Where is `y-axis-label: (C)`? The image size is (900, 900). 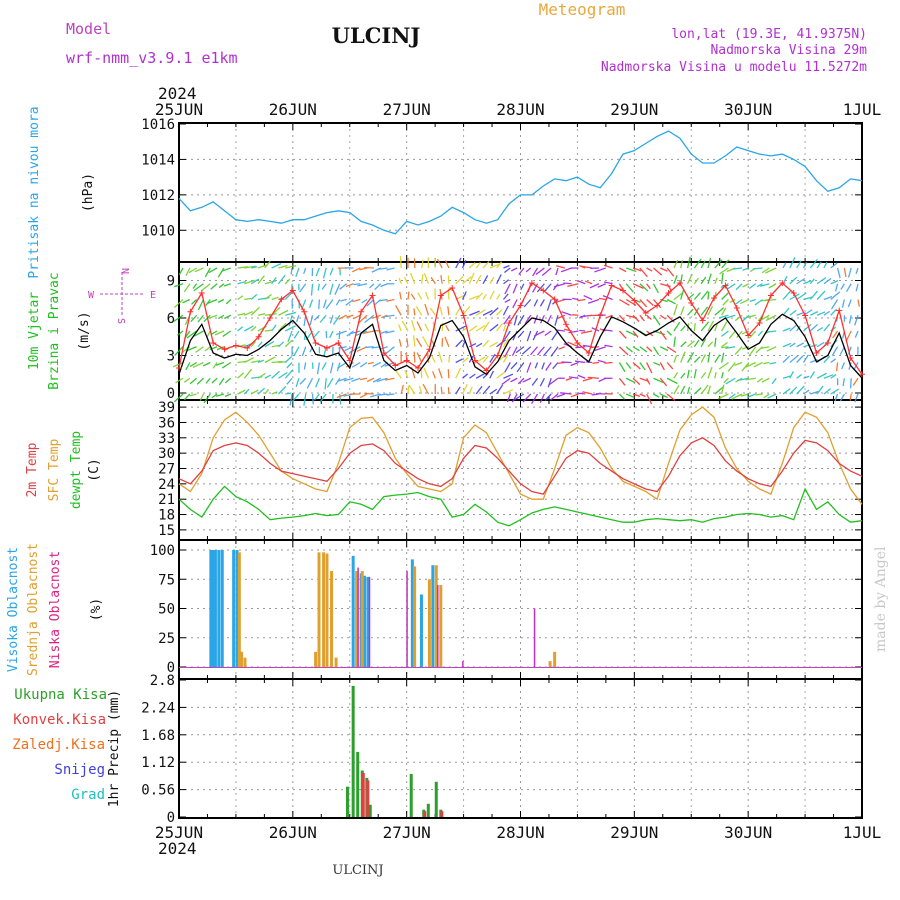
y-axis-label: (C) is located at coordinates (94, 469).